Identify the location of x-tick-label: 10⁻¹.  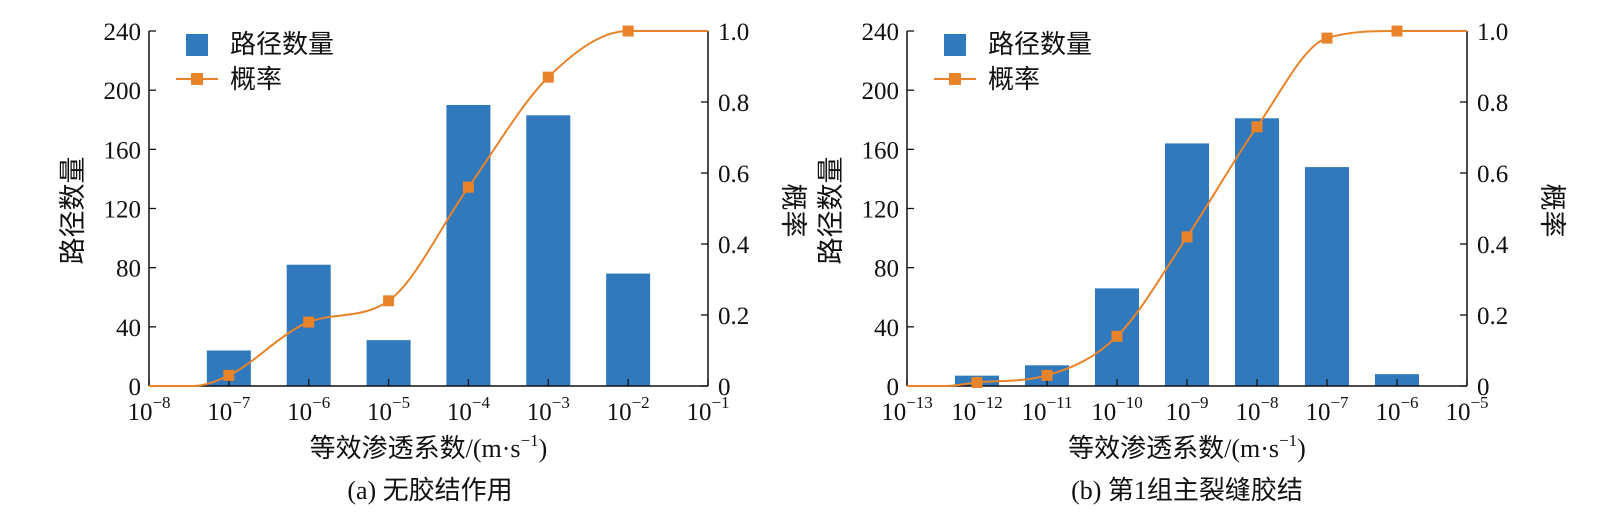
(707, 409).